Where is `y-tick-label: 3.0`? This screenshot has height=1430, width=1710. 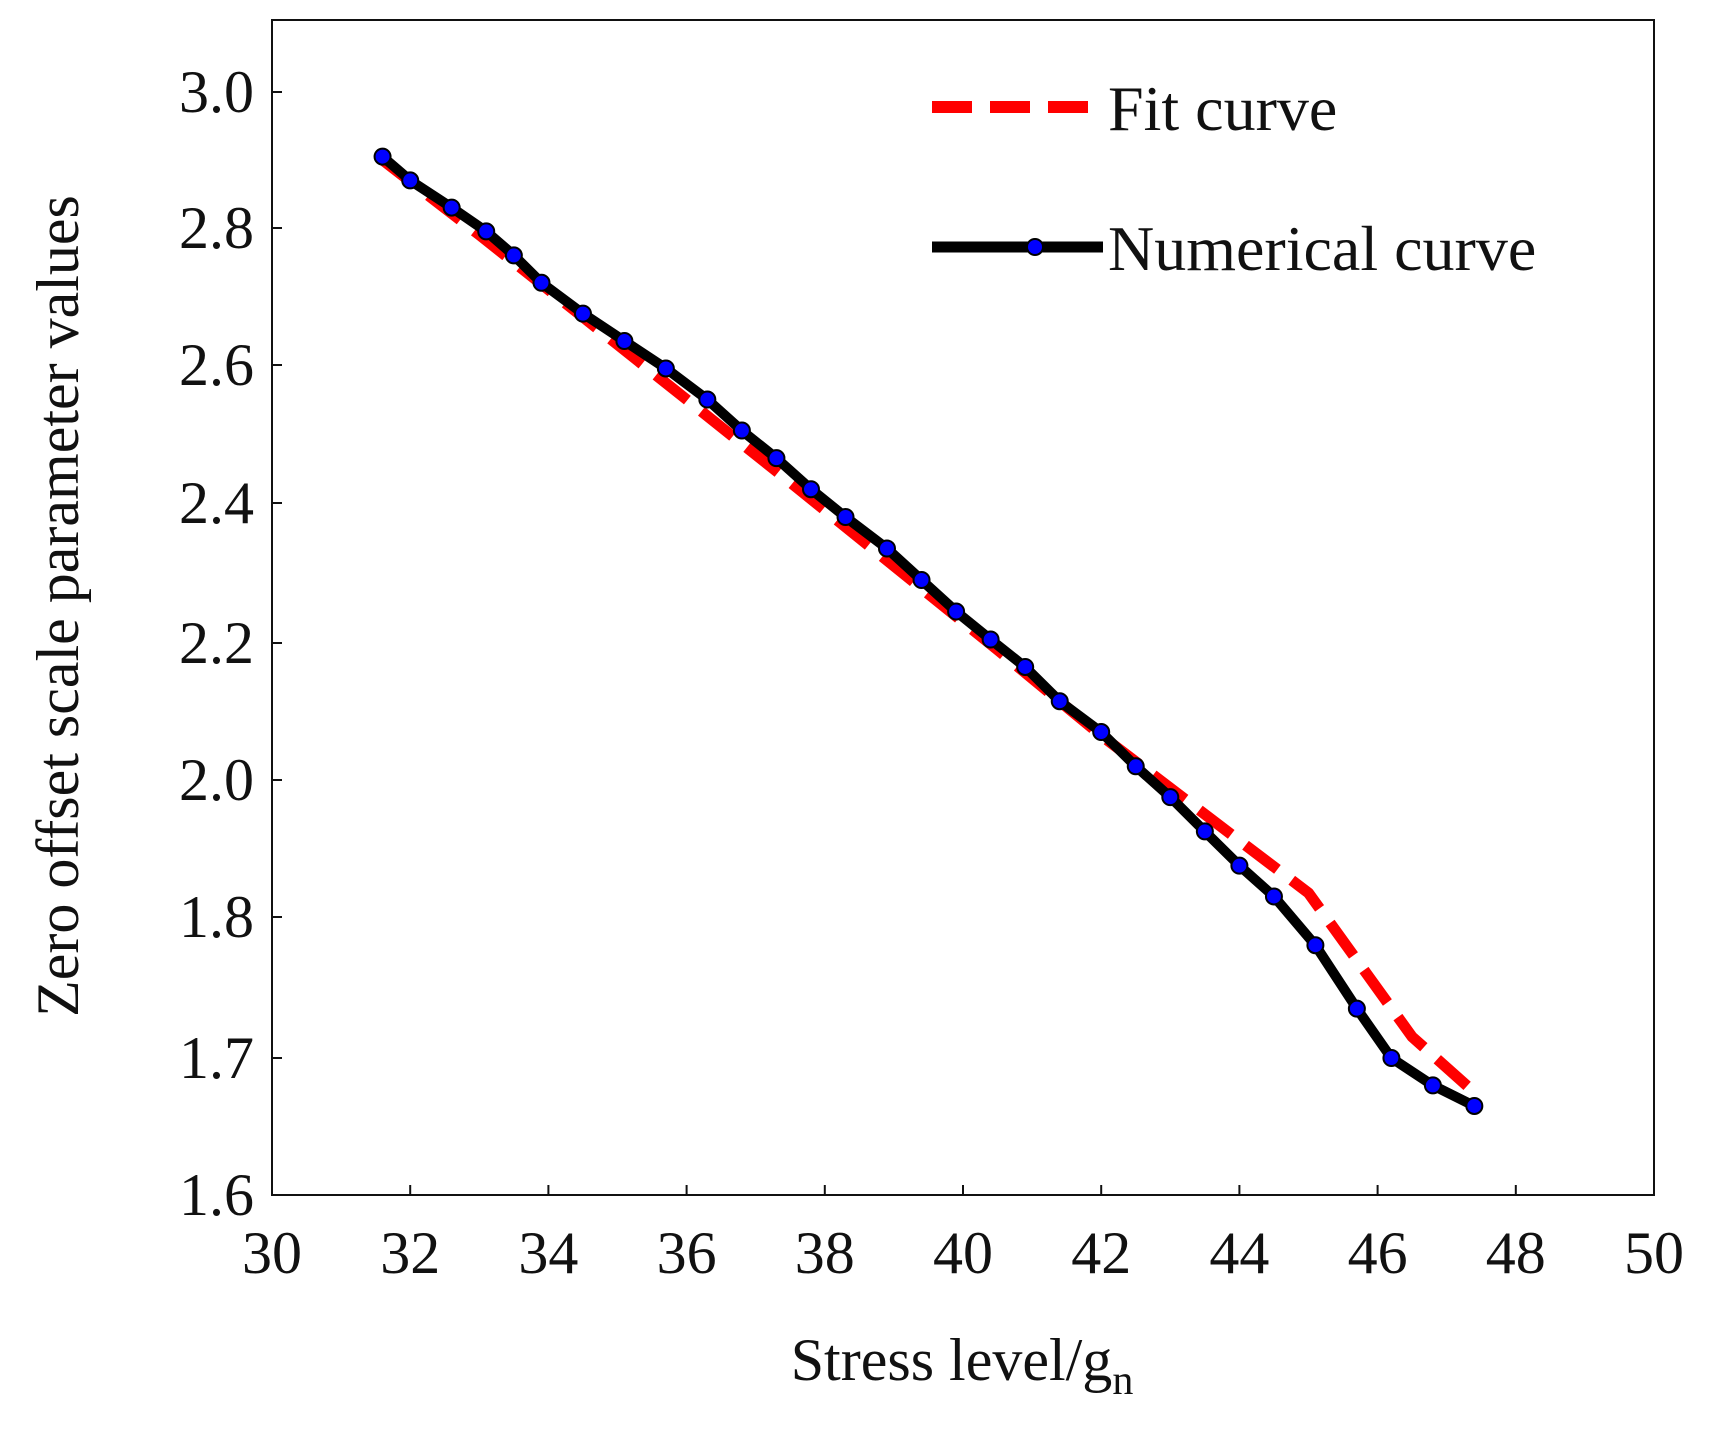
y-tick-label: 3.0 is located at coordinates (216, 92).